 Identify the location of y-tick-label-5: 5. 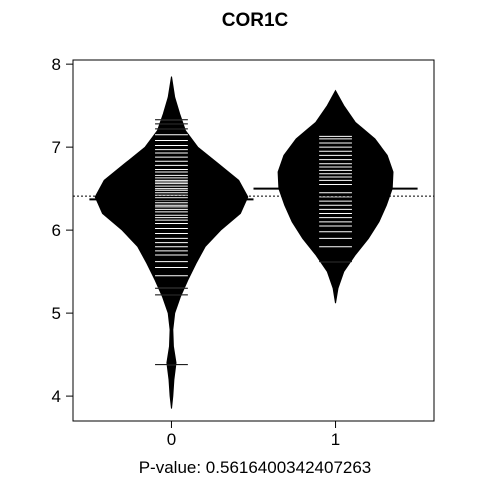
(56, 313).